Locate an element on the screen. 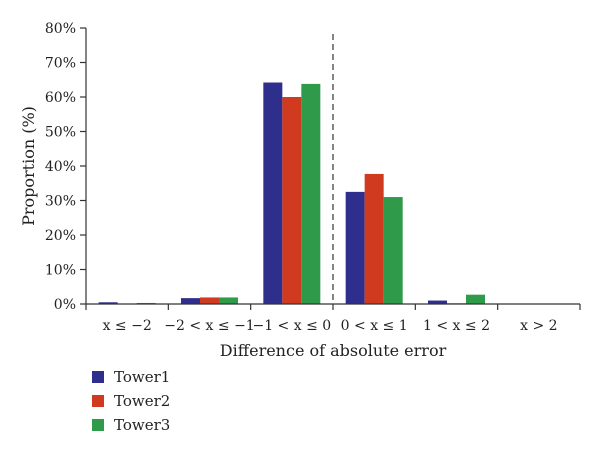 The width and height of the screenshot is (600, 458). x-category-label: 1 < x ≤ 2 is located at coordinates (456, 326).